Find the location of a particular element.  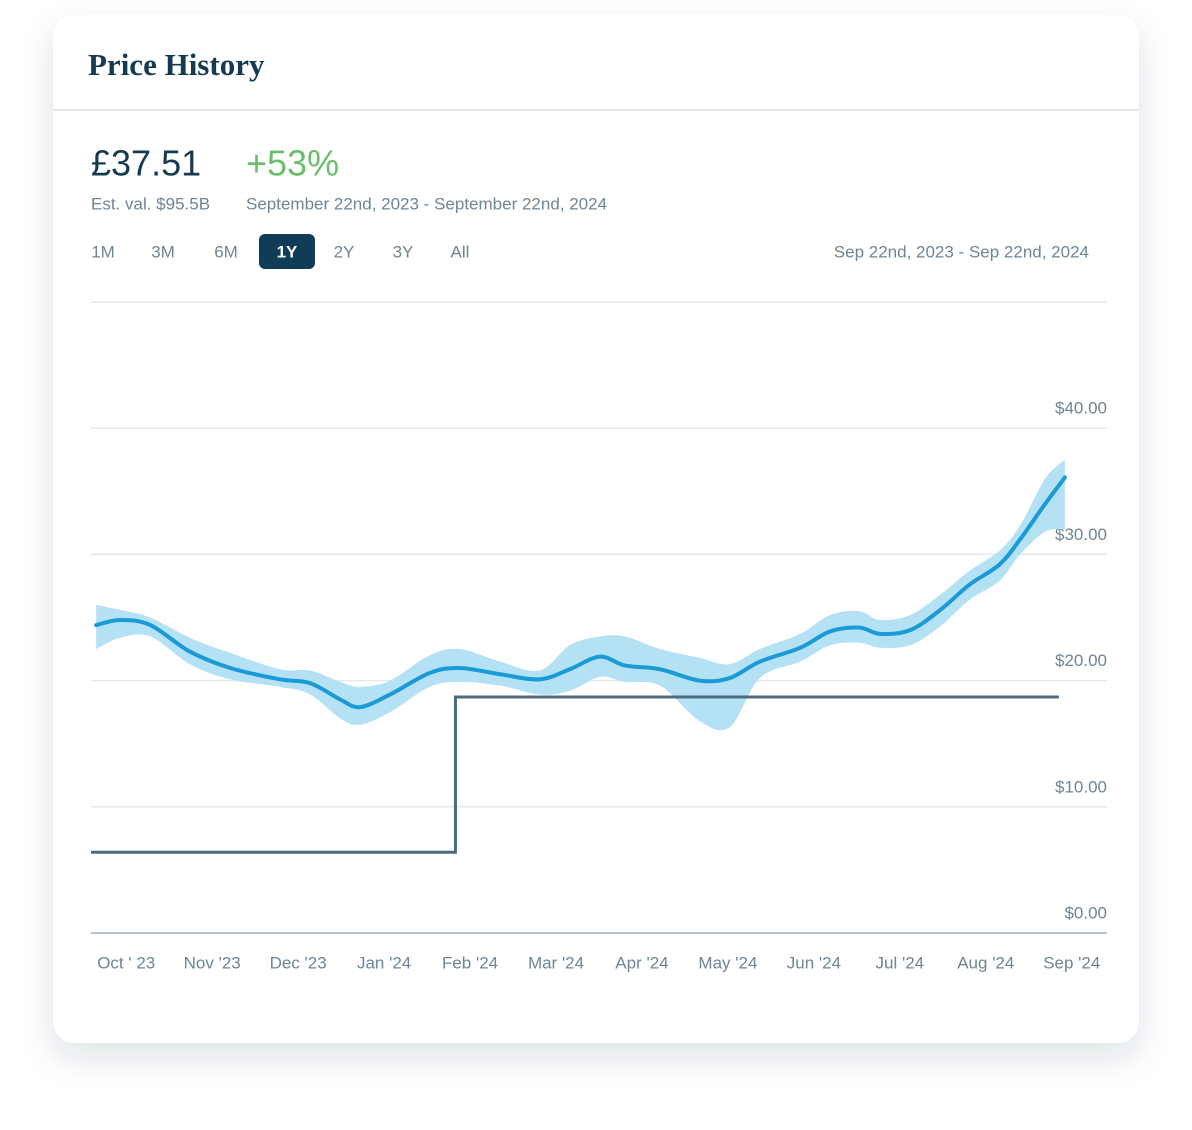

x-tick-label: Nov '23 is located at coordinates (212, 962).